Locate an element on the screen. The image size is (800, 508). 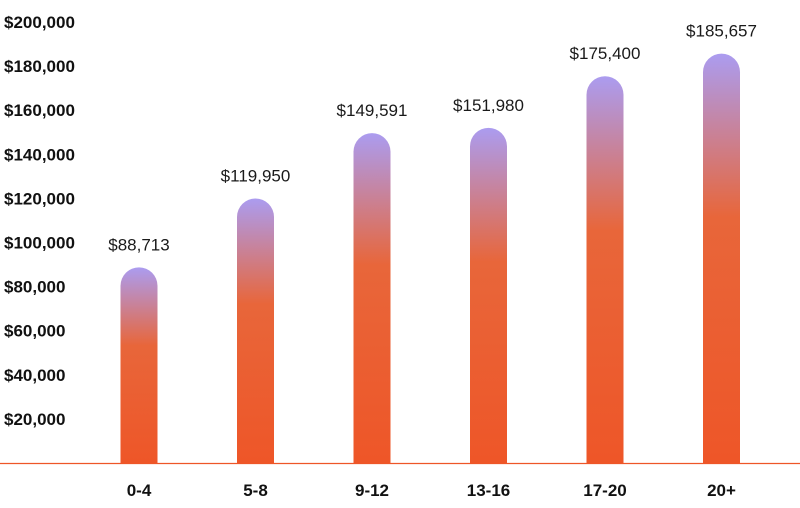
y-tick-label: $180,000 is located at coordinates (39, 66).